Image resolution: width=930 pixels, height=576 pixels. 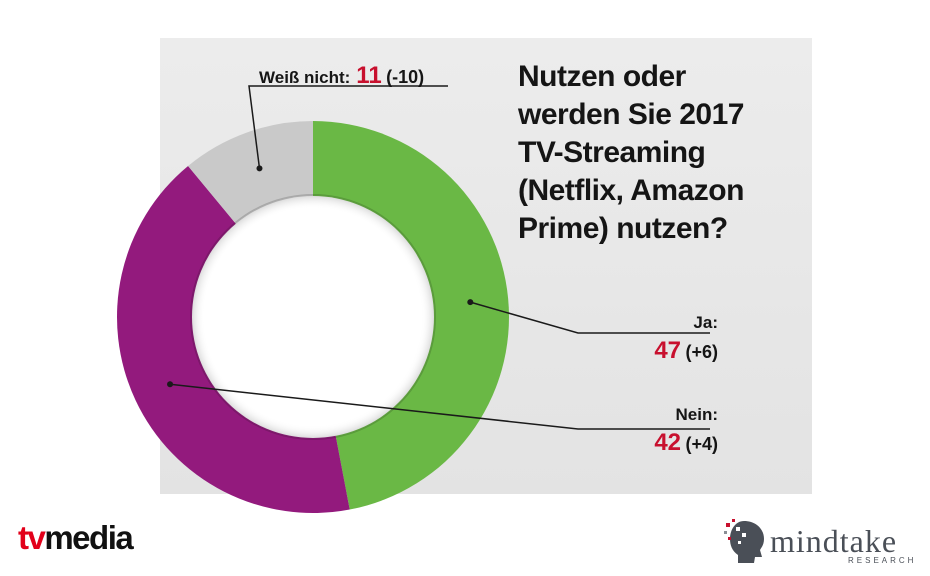 What do you see at coordinates (305, 77) in the screenshot?
I see `slice-label-name: Weiß nicht:` at bounding box center [305, 77].